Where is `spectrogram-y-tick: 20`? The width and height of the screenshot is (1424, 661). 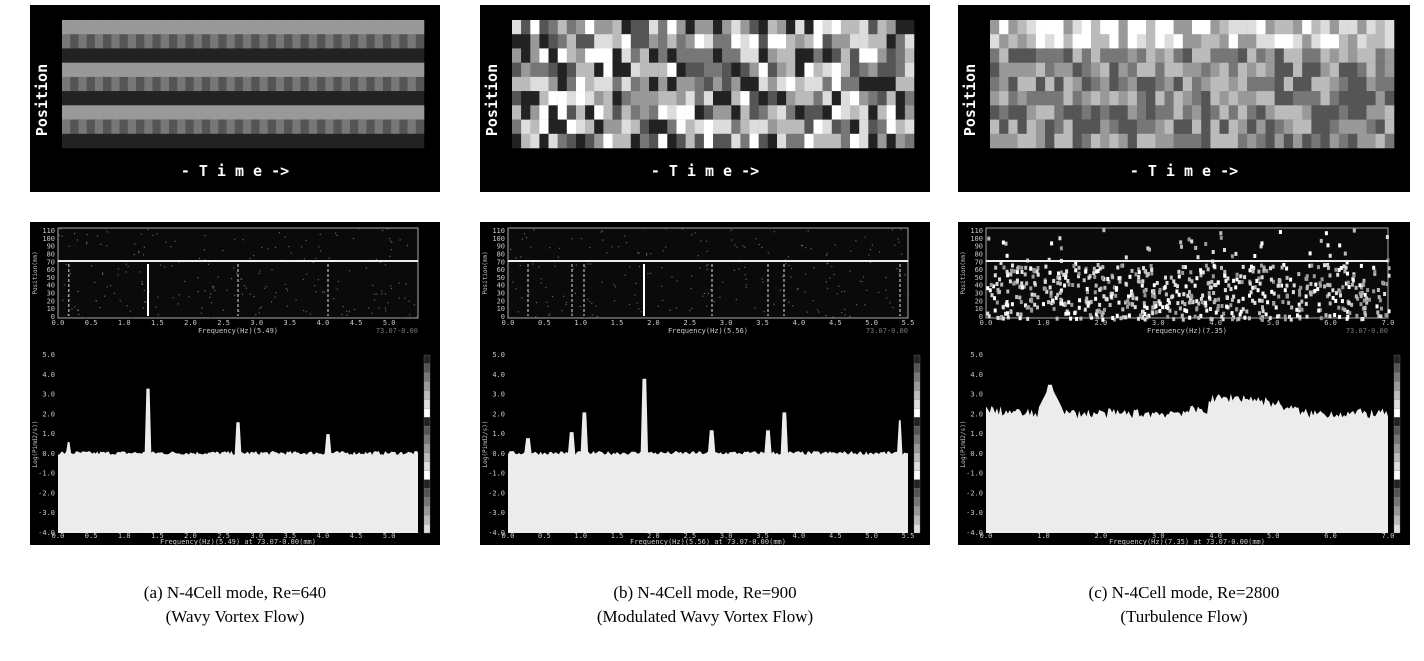
spectrogram-y-tick: 20 is located at coordinates (51, 301).